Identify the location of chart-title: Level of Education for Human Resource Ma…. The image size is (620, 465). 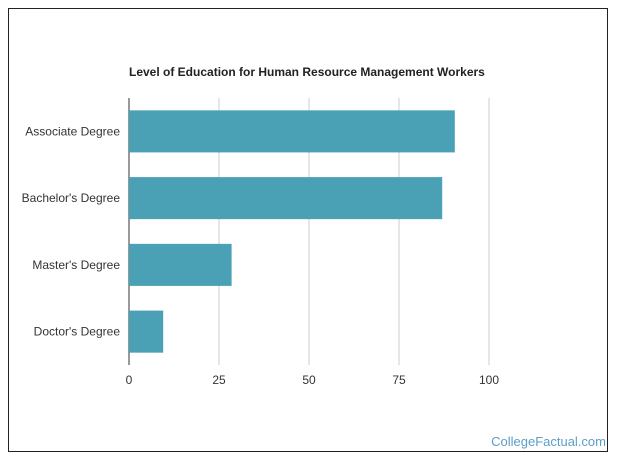
(307, 72).